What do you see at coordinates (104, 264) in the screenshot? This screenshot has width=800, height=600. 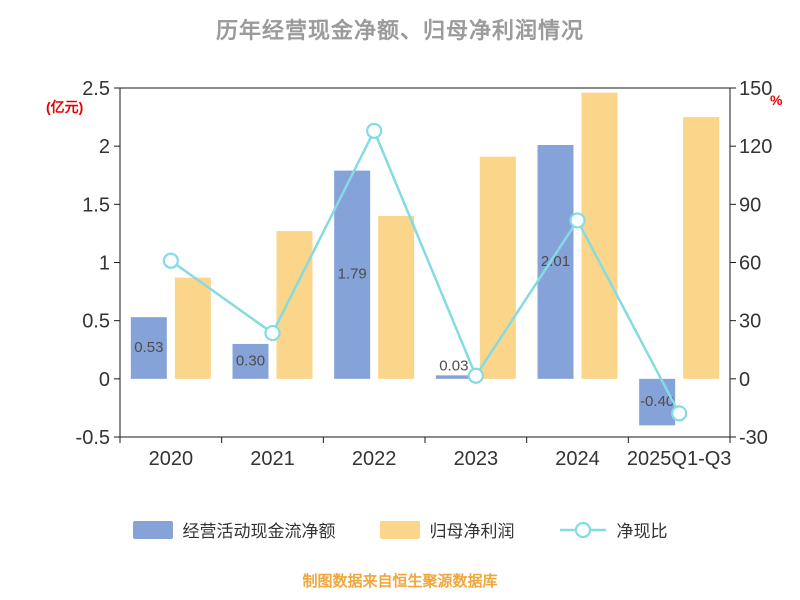 I see `left-axis-tick-label: 1` at bounding box center [104, 264].